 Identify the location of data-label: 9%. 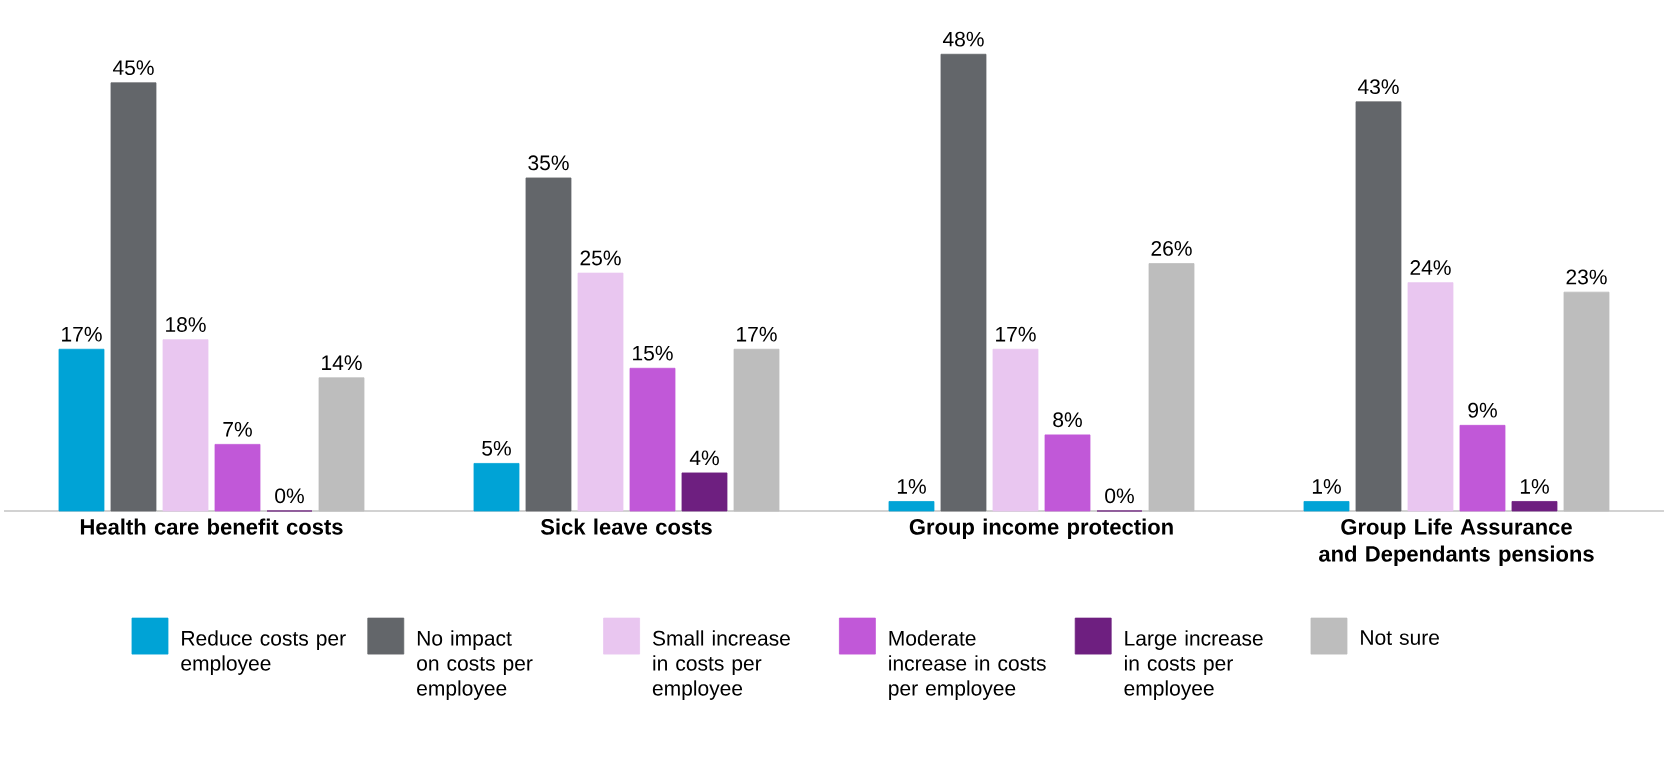
(1482, 410).